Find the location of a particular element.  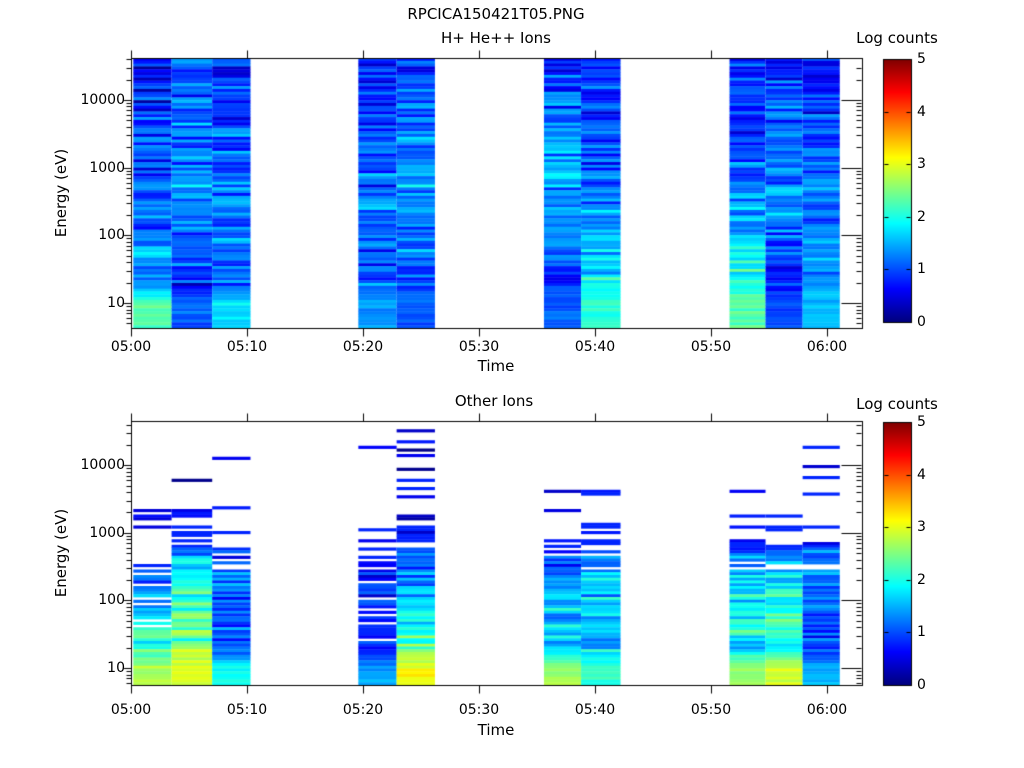

panel1-y-axis-label: Energy (eV) is located at coordinates (61, 193).